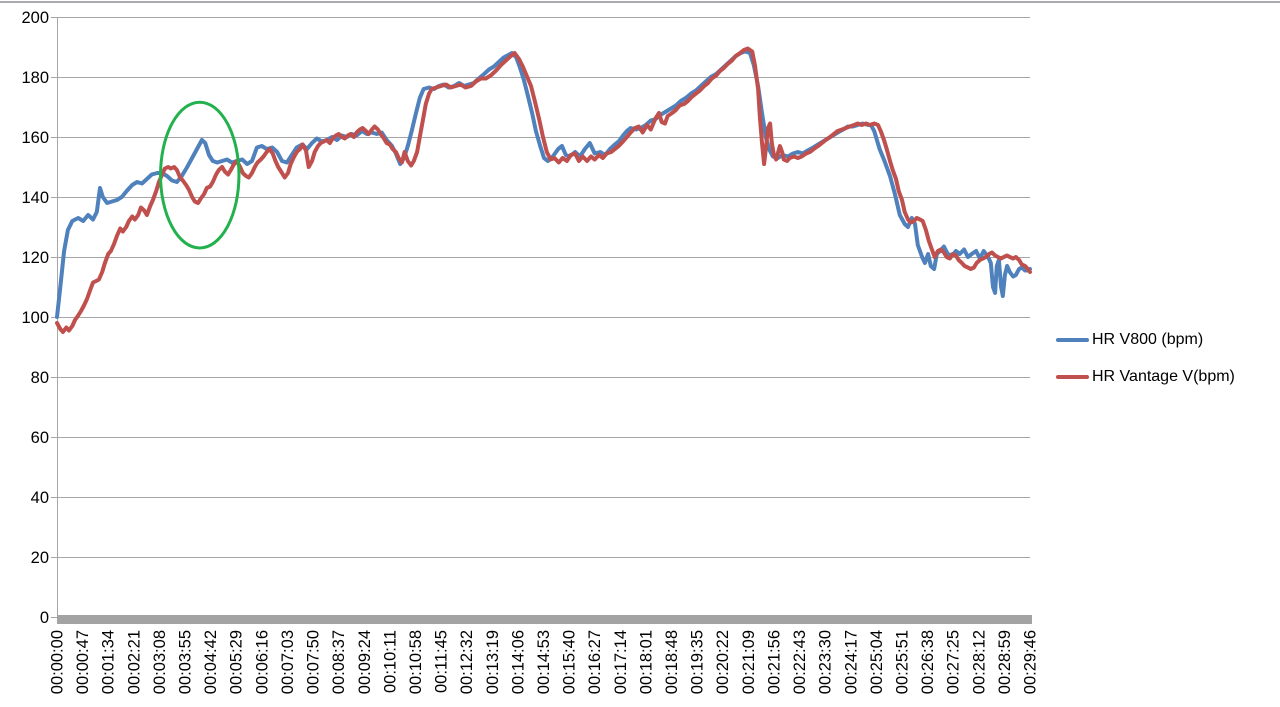 Image resolution: width=1280 pixels, height=707 pixels. Describe the element at coordinates (672, 662) in the screenshot. I see `x-axis-tick-label: 00:18:48` at that location.